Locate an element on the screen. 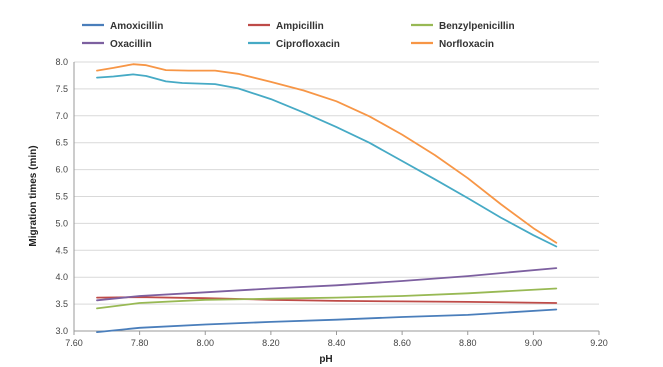 The width and height of the screenshot is (663, 367). x-tick-label: 8.00 is located at coordinates (205, 343).